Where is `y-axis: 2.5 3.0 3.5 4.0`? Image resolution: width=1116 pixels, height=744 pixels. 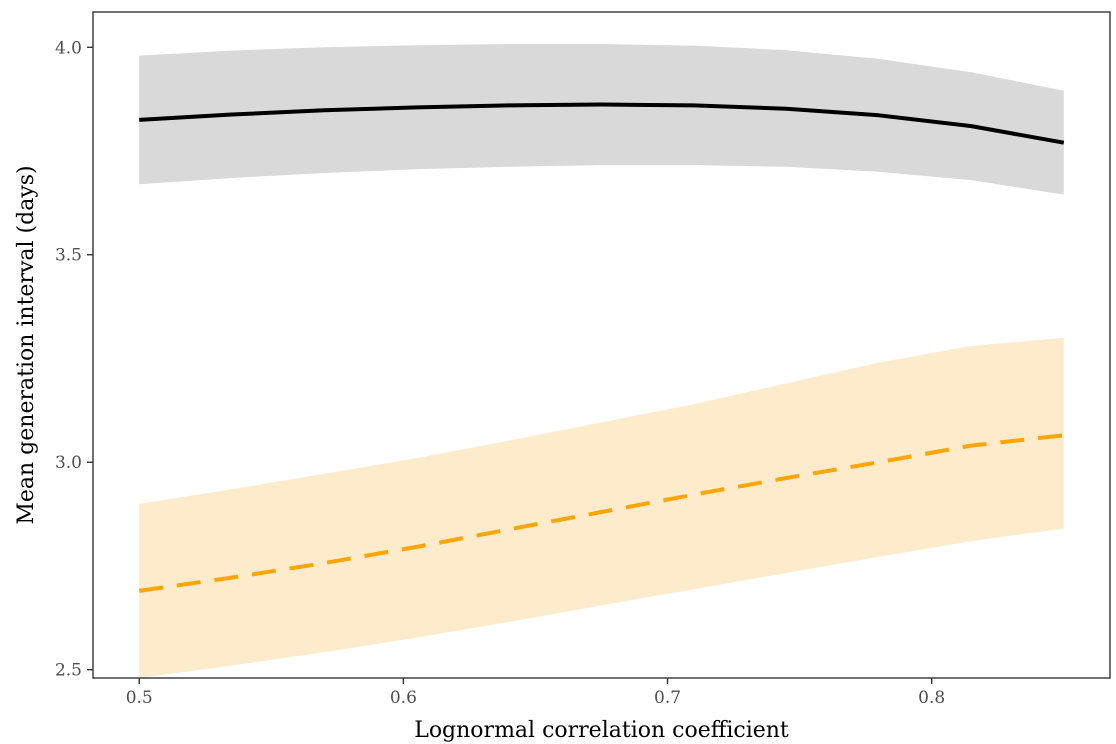
y-axis: 2.5 3.0 3.5 4.0 is located at coordinates (74, 359).